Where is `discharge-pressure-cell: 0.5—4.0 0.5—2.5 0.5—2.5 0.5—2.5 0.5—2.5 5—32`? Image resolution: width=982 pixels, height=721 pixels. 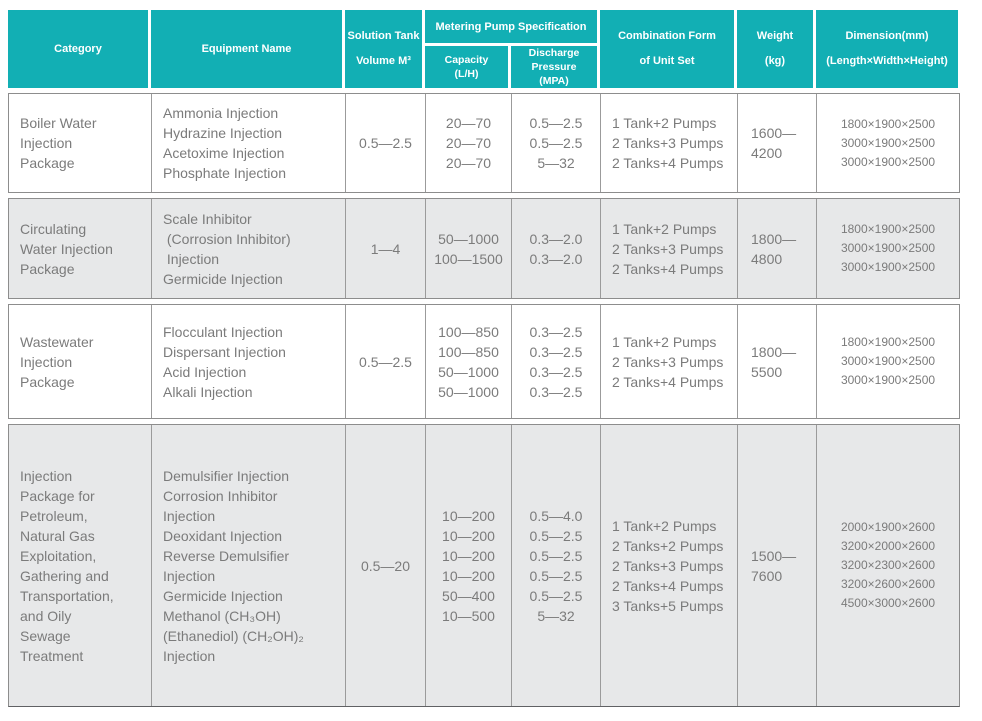
discharge-pressure-cell: 0.5—4.0 0.5—2.5 0.5—2.5 0.5—2.5 0.5—2.5 5—32 is located at coordinates (556, 565).